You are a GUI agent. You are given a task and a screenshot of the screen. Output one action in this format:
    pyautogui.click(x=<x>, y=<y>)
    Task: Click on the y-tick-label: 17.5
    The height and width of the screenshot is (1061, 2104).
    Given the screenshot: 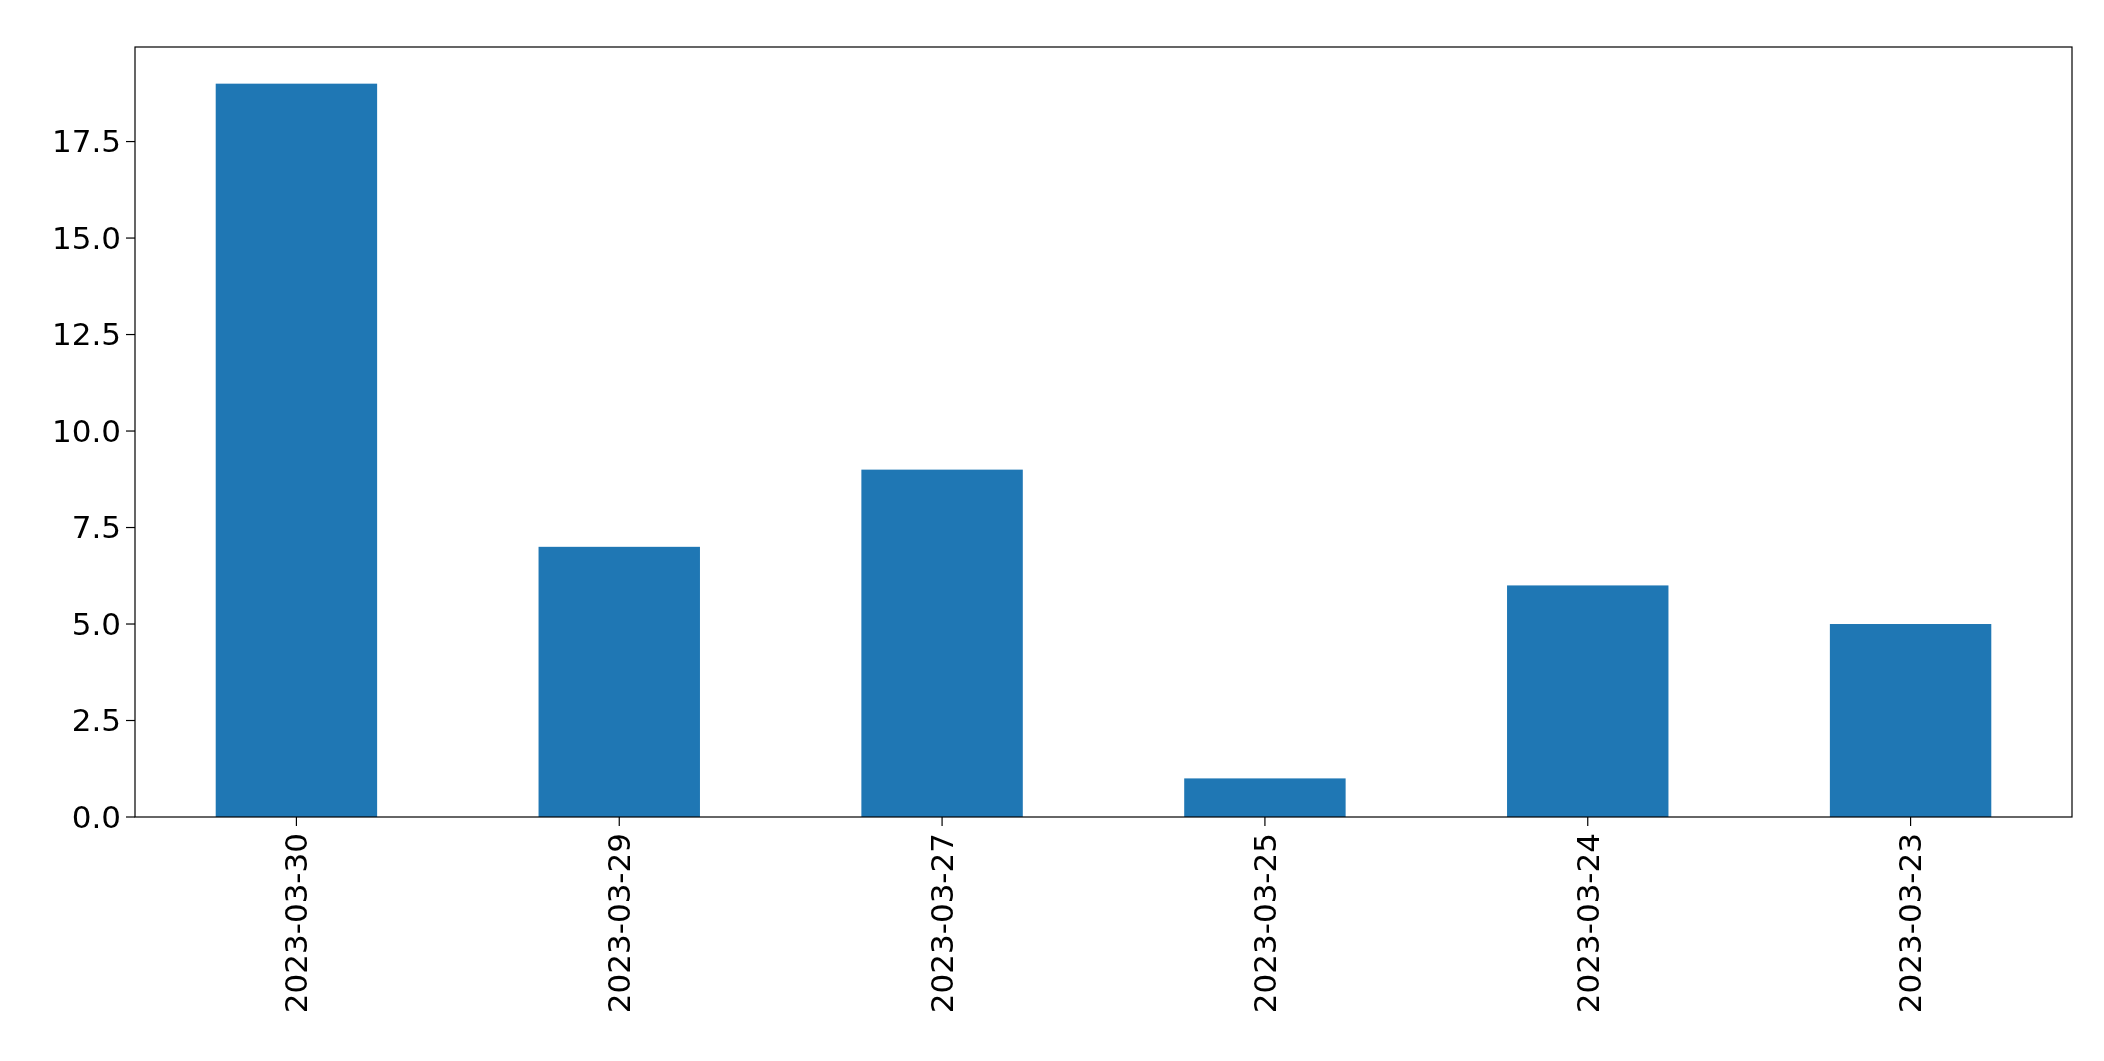 What is the action you would take?
    pyautogui.click(x=86, y=141)
    